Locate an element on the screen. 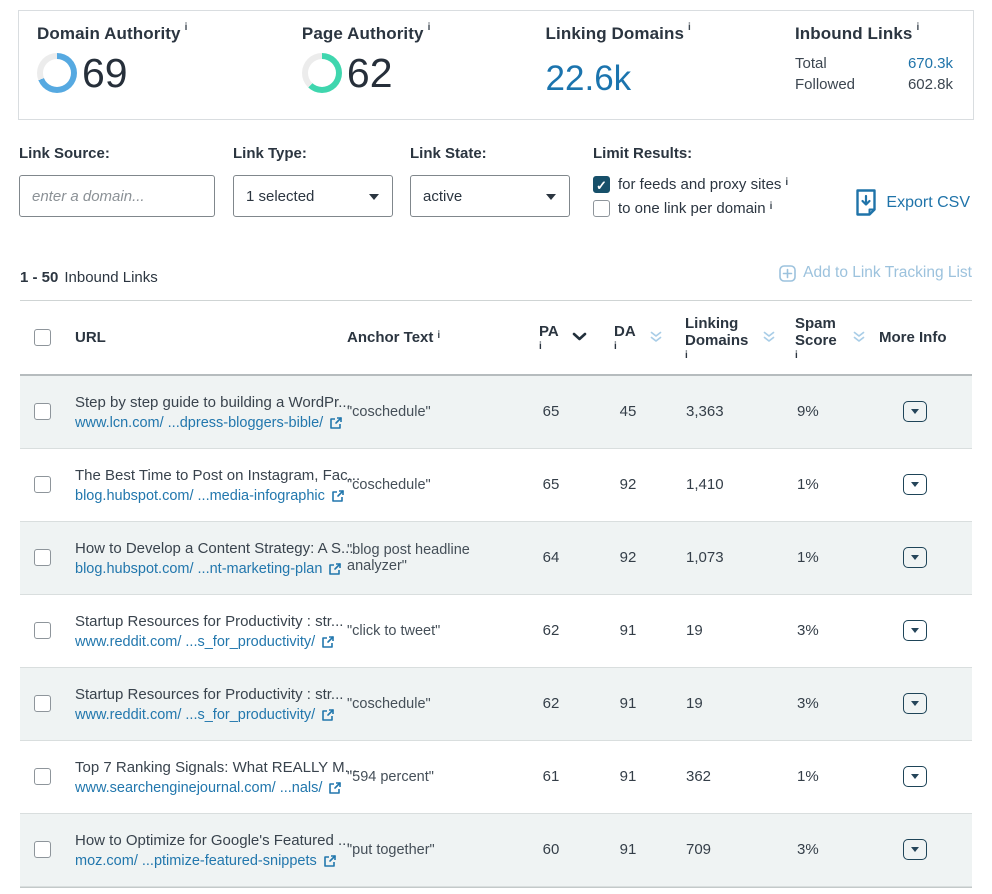 This screenshot has width=992, height=894. metric-label: Inbound Links i is located at coordinates (874, 33).